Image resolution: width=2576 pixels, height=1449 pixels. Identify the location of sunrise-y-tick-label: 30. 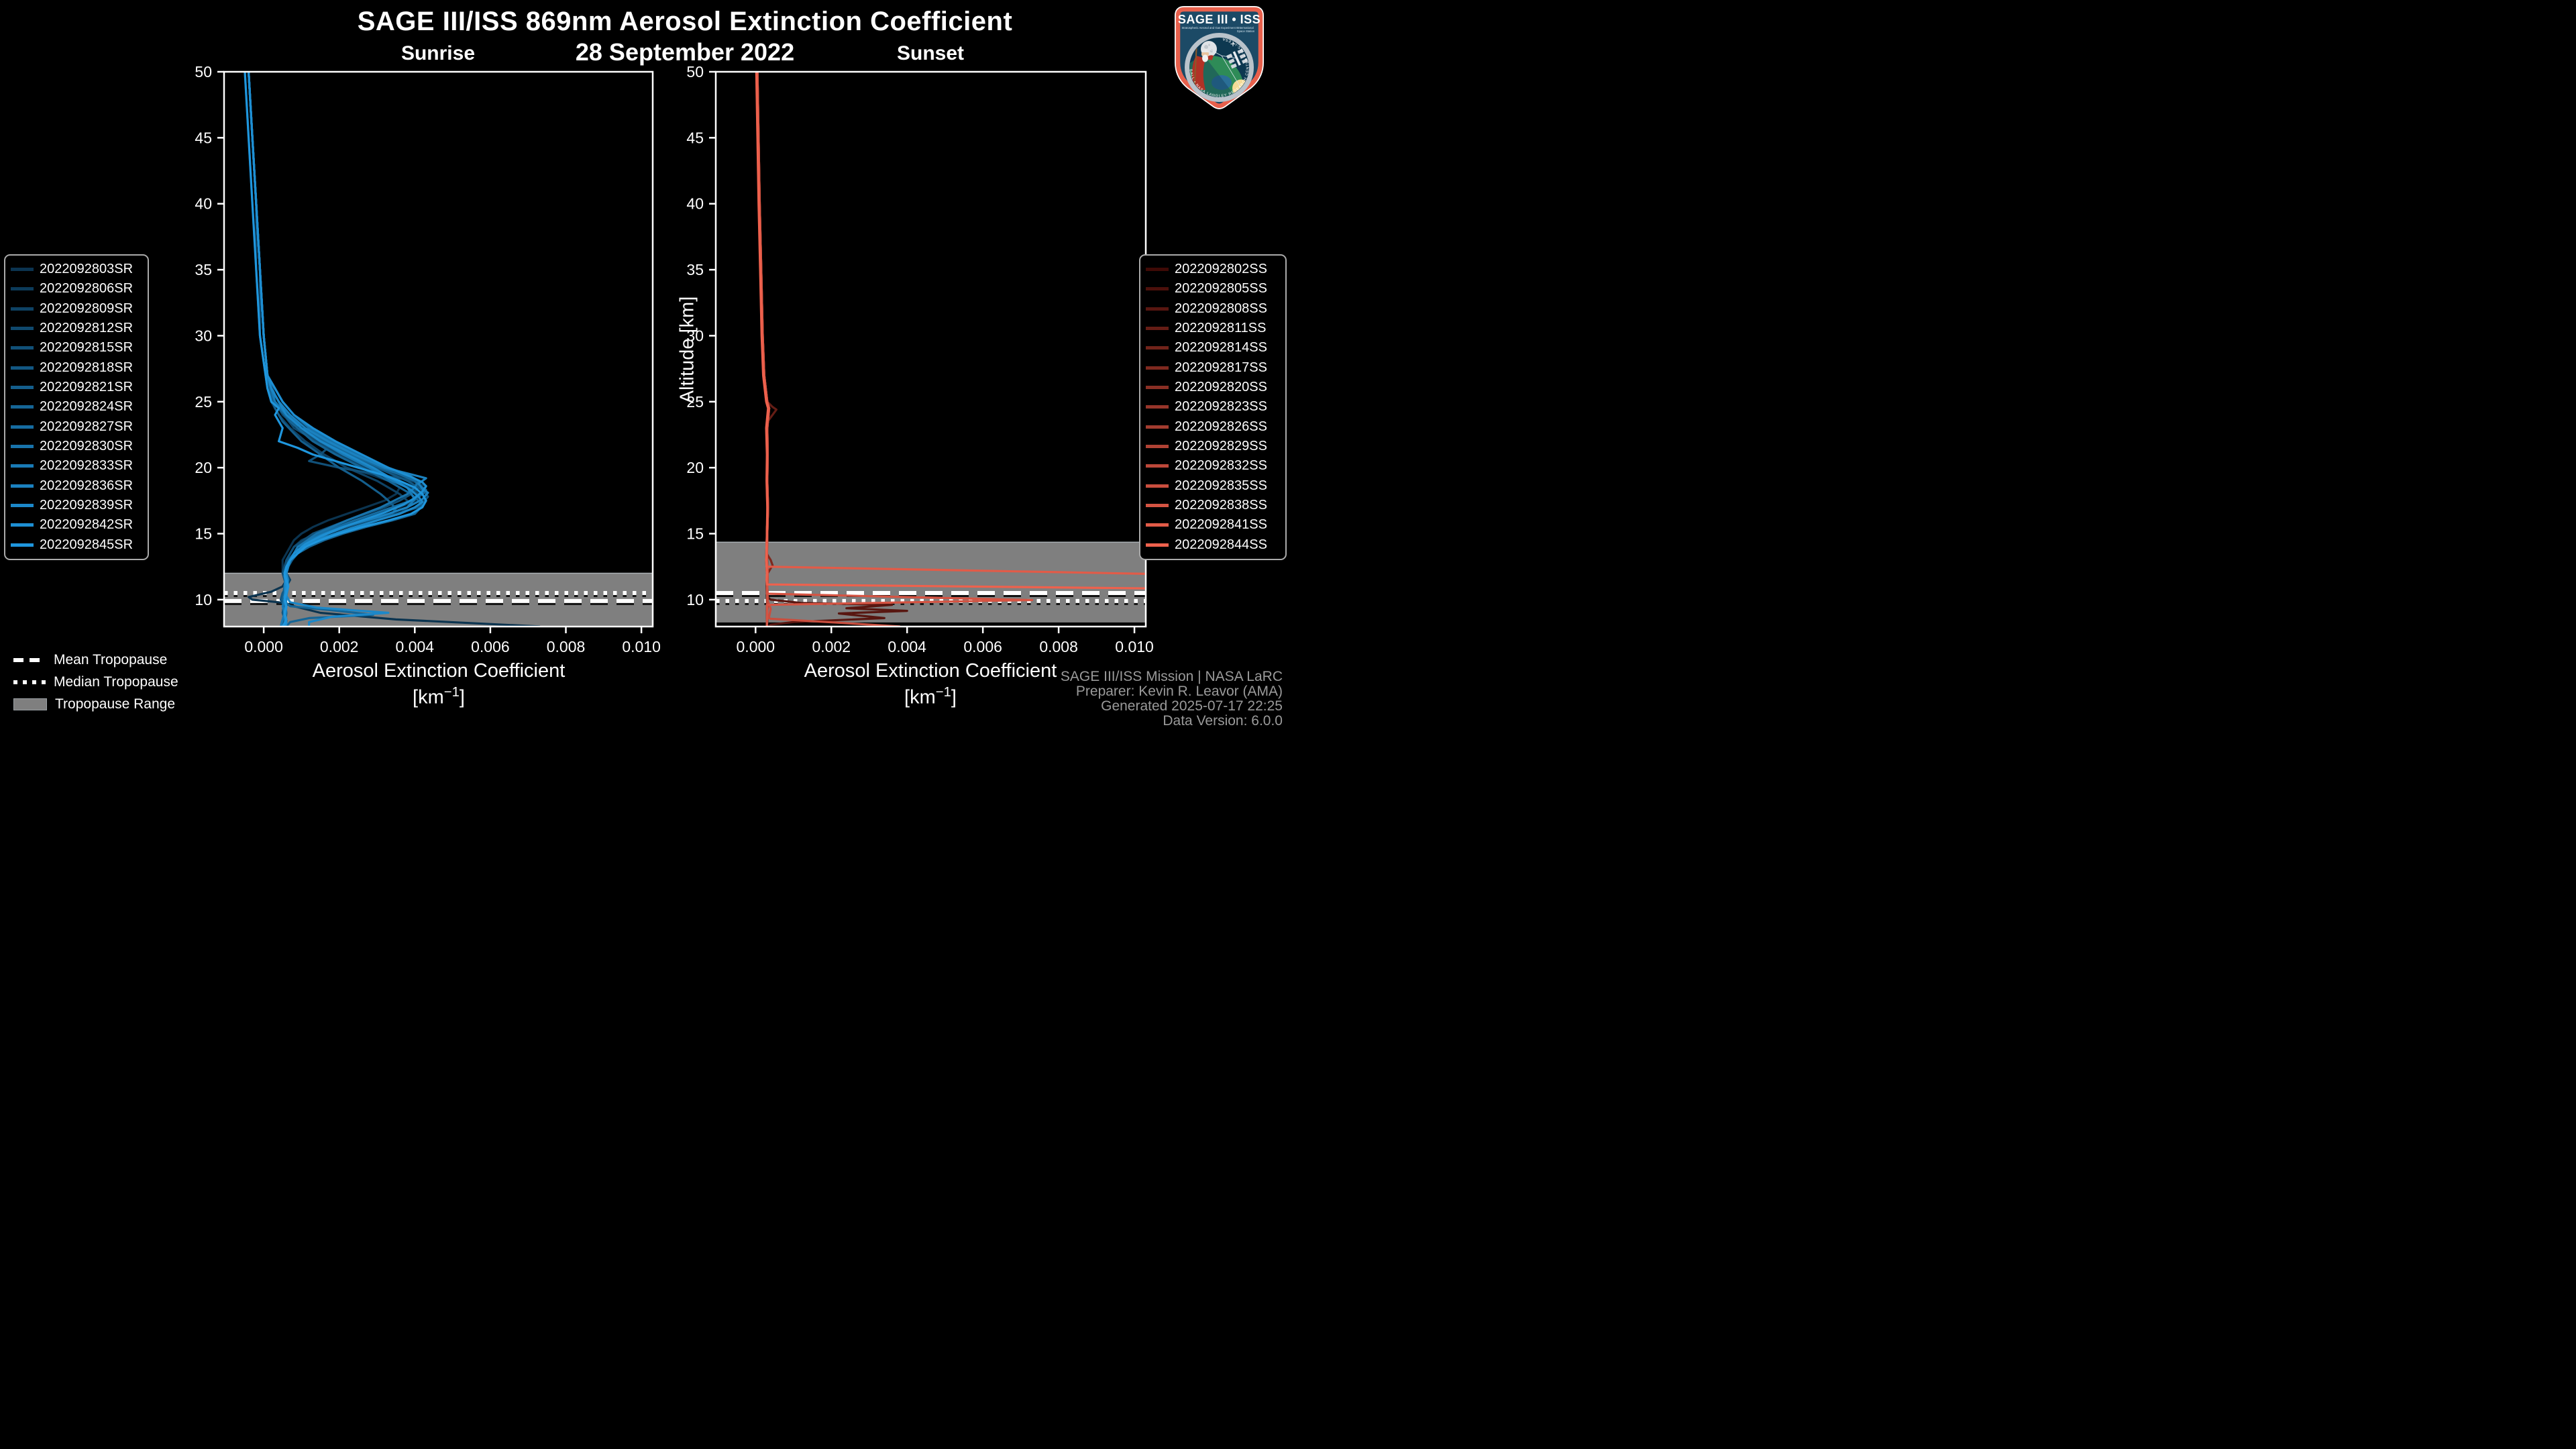
(203, 335).